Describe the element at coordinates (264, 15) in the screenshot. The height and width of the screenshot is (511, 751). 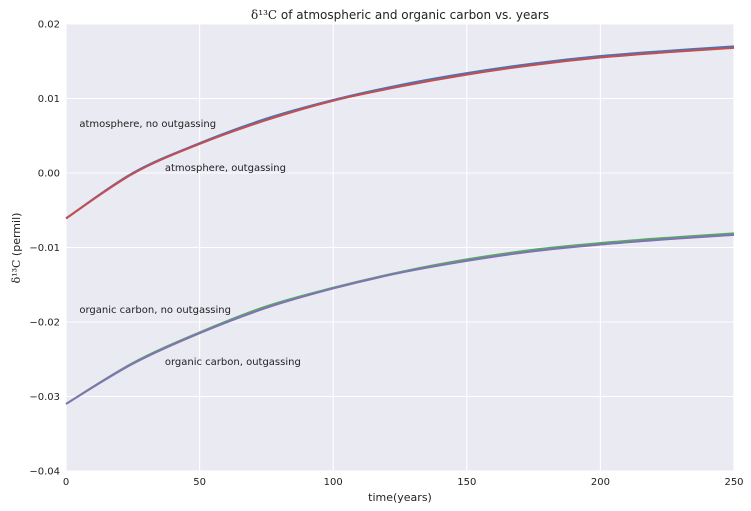
I see `title-symbol: δ¹³C` at that location.